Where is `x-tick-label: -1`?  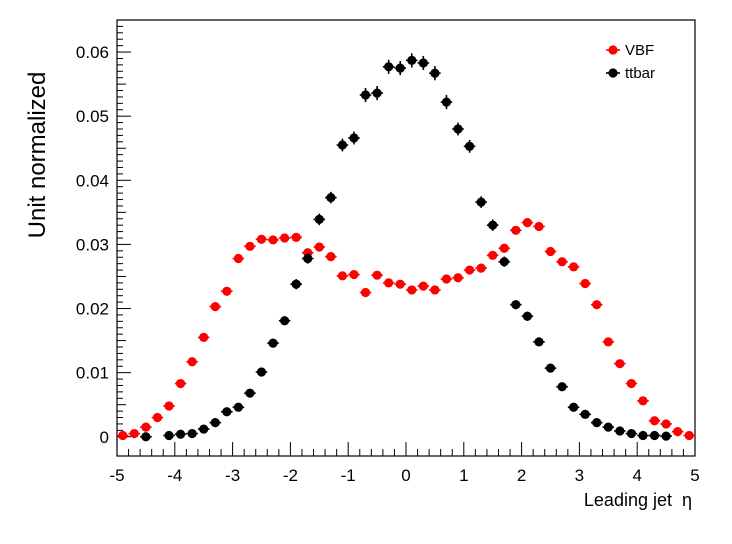 x-tick-label: -1 is located at coordinates (348, 475).